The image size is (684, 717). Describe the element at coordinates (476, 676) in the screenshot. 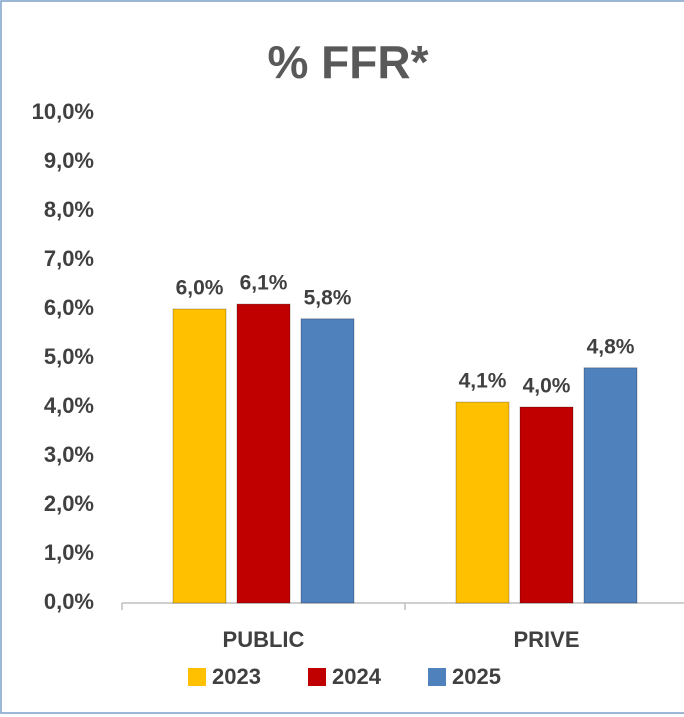

I see `legend-label: 2025` at that location.